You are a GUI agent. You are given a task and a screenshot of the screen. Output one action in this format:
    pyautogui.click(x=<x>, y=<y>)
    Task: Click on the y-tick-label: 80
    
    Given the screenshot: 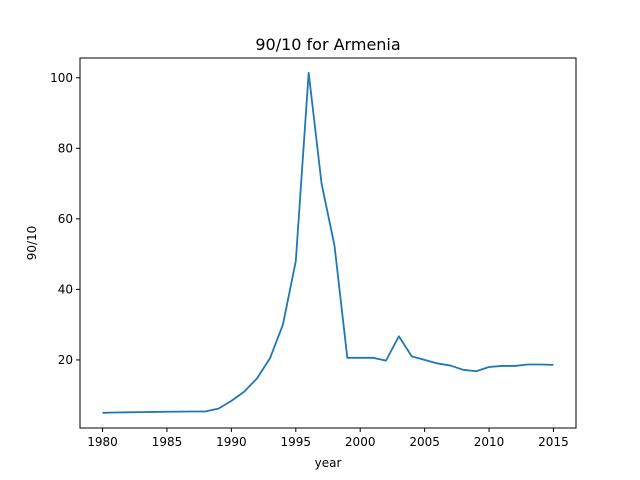 What is the action you would take?
    pyautogui.click(x=65, y=148)
    